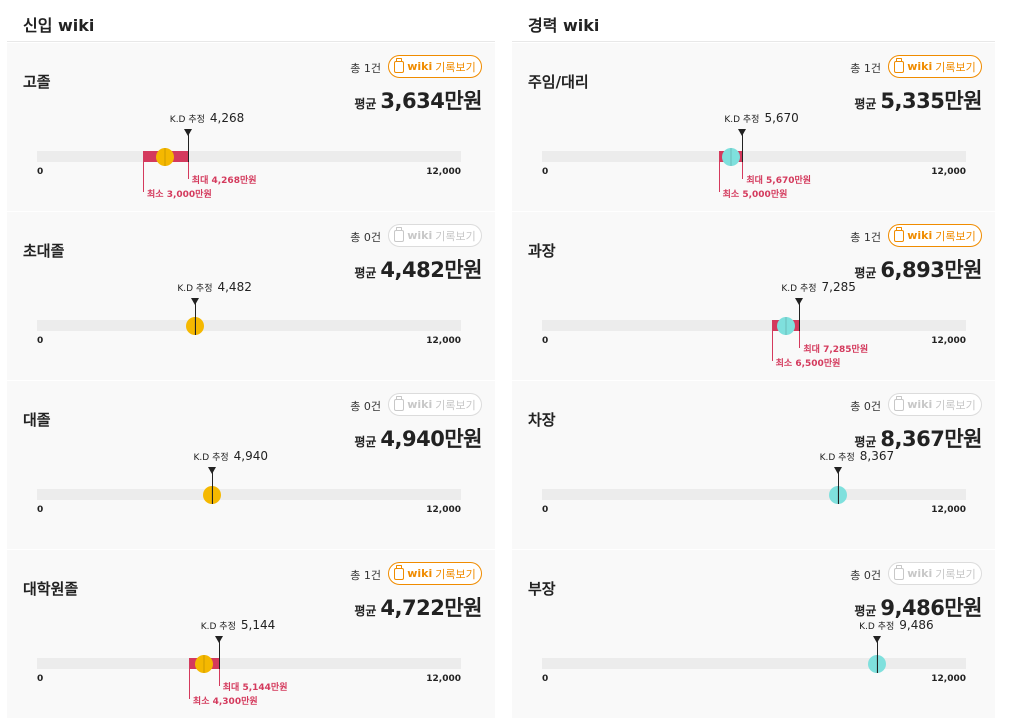  What do you see at coordinates (779, 181) in the screenshot?
I see `max-salary-label: 최대 5,670만원` at bounding box center [779, 181].